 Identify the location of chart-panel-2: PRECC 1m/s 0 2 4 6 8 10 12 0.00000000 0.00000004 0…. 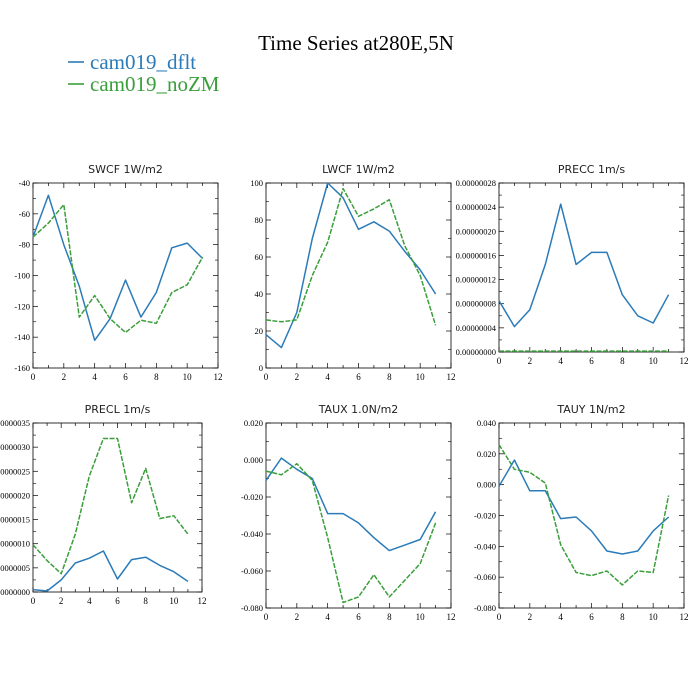
(572, 264).